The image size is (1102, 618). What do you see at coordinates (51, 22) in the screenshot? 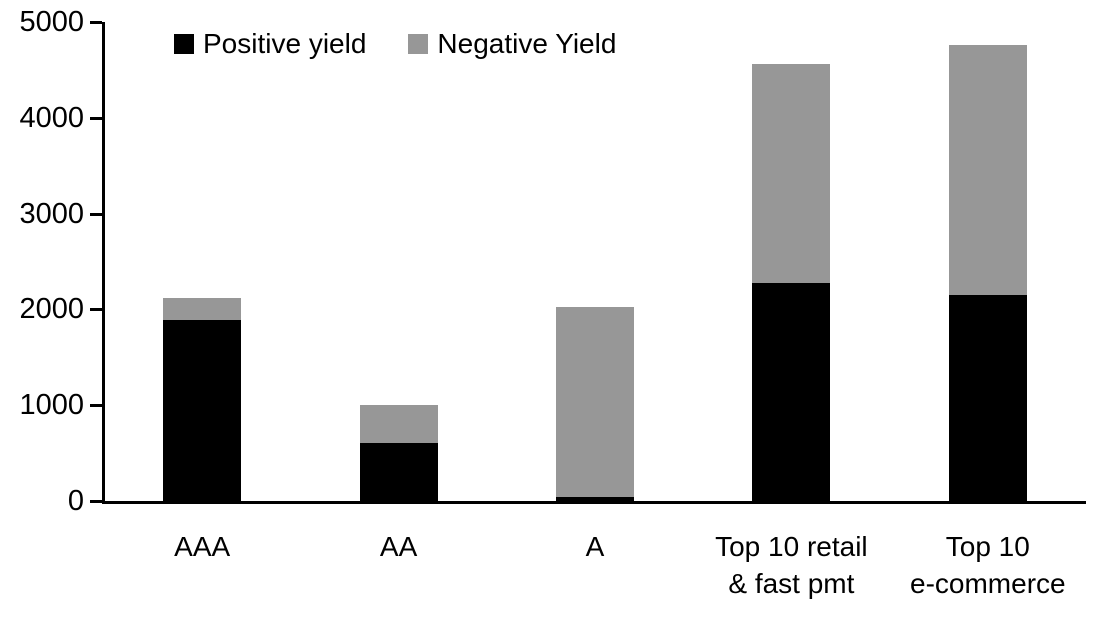
I see `y-tick-label: 5000` at bounding box center [51, 22].